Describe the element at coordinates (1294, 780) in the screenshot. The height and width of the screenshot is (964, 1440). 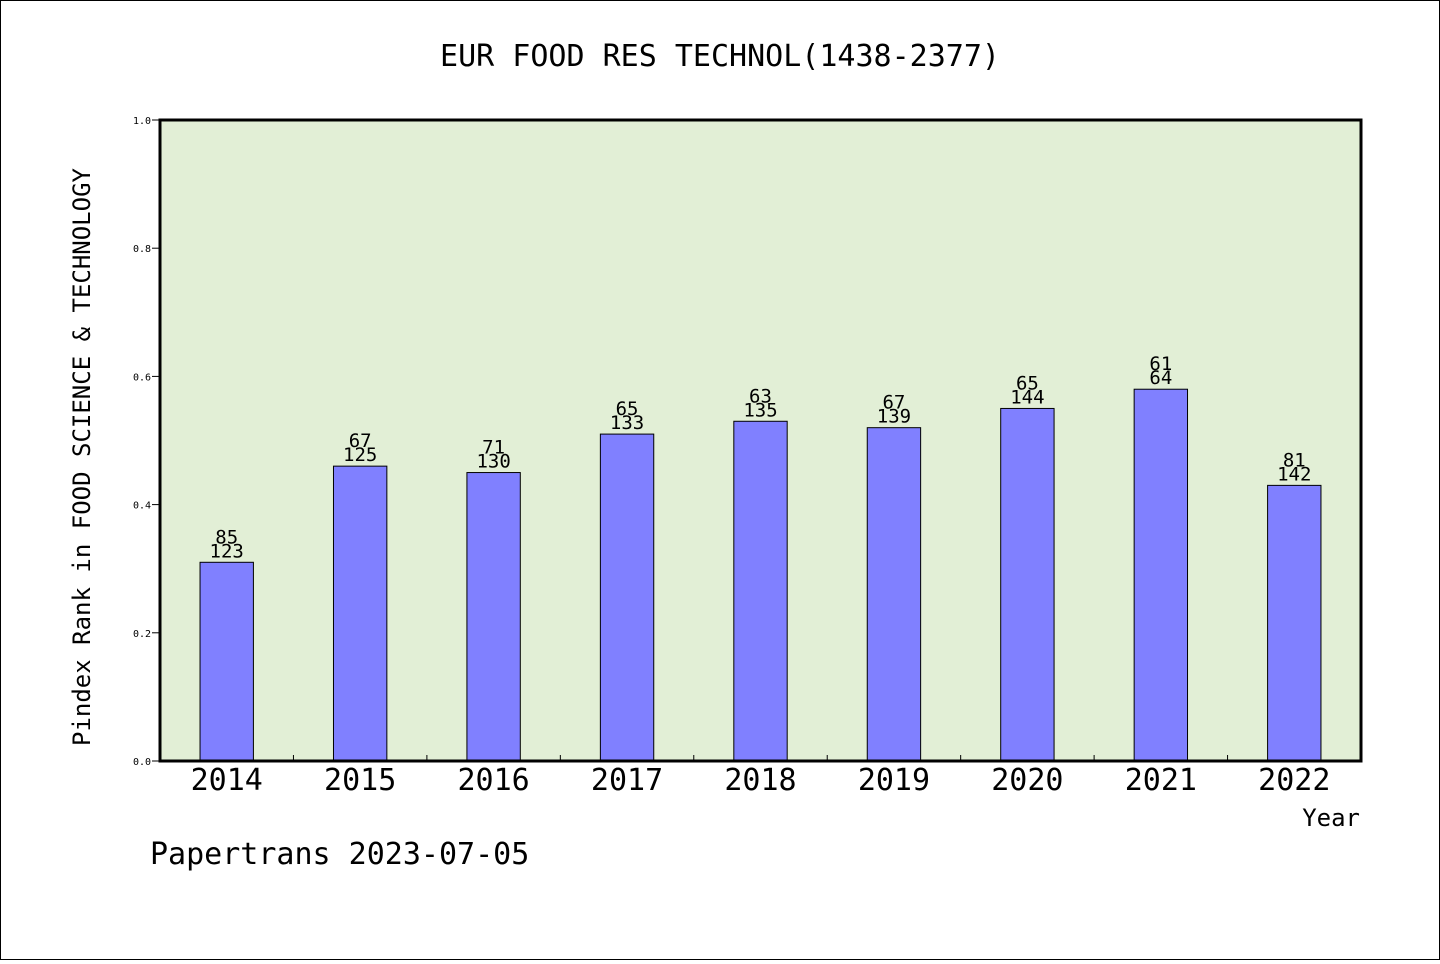
I see `x-tick-label-2022: 2022` at that location.